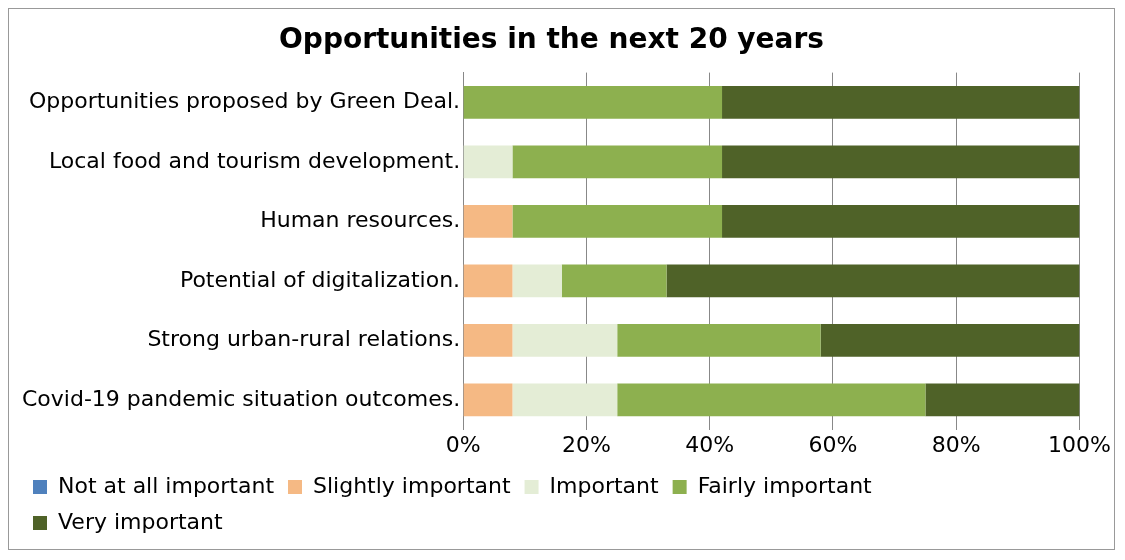 The image size is (1125, 560). I want to click on y-tick-label: Covid-19 pandemic situation outcomes., so click(241, 398).